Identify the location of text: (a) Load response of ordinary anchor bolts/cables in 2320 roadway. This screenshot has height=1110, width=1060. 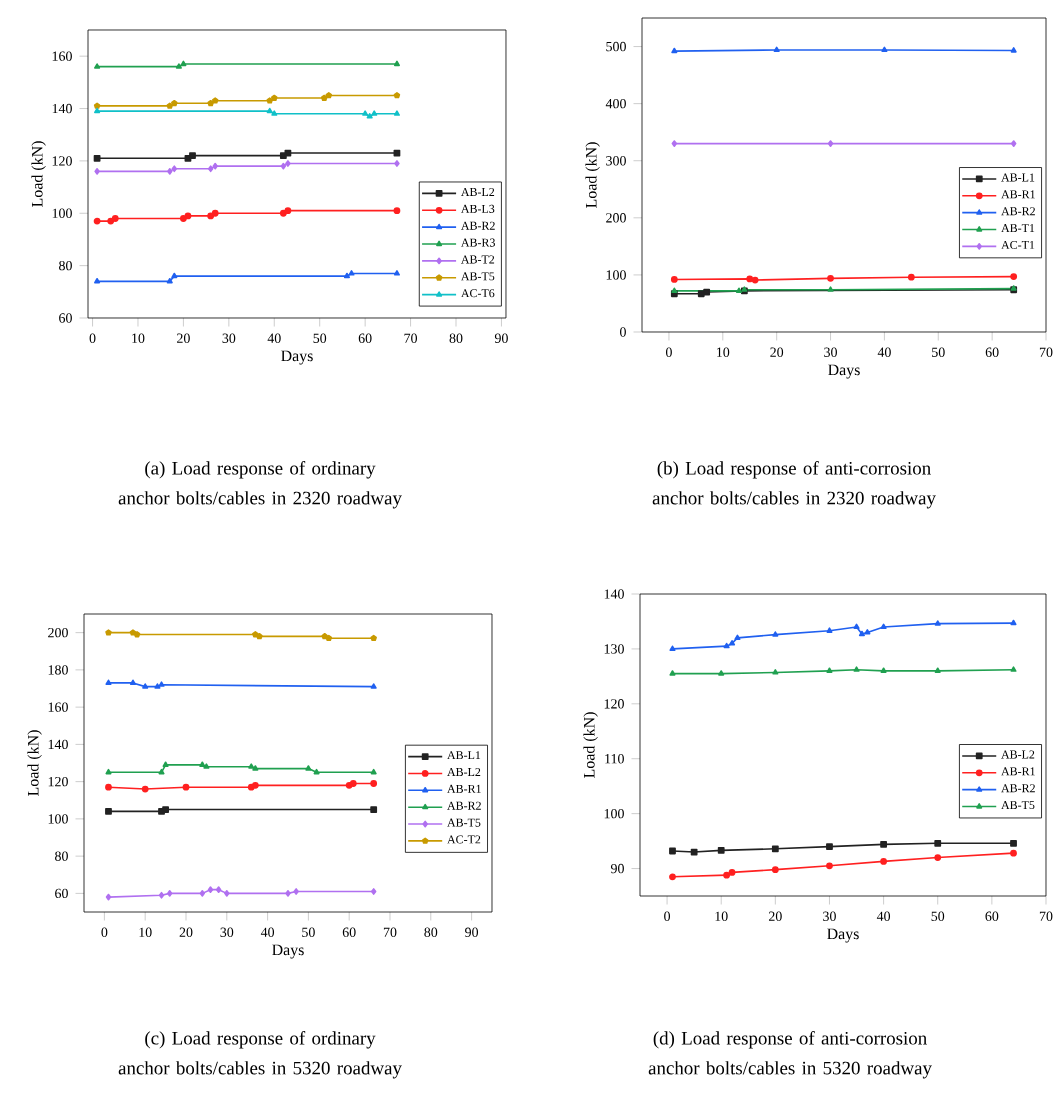
(260, 485).